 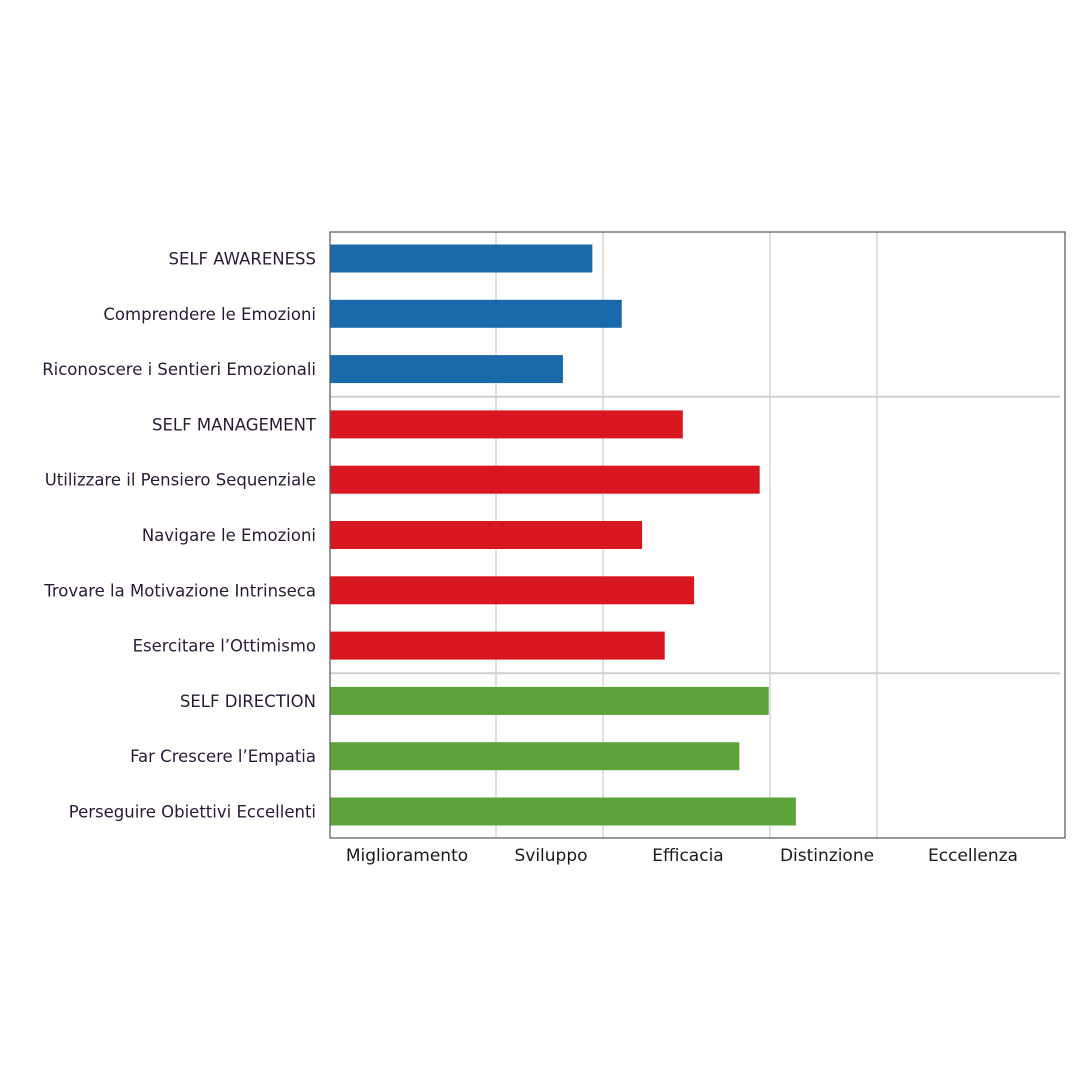 What do you see at coordinates (242, 259) in the screenshot?
I see `category-label: SELF AWARENESS` at bounding box center [242, 259].